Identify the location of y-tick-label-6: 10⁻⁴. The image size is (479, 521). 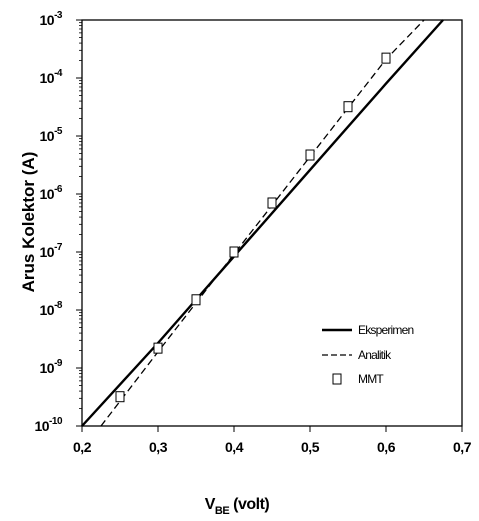
(51, 77).